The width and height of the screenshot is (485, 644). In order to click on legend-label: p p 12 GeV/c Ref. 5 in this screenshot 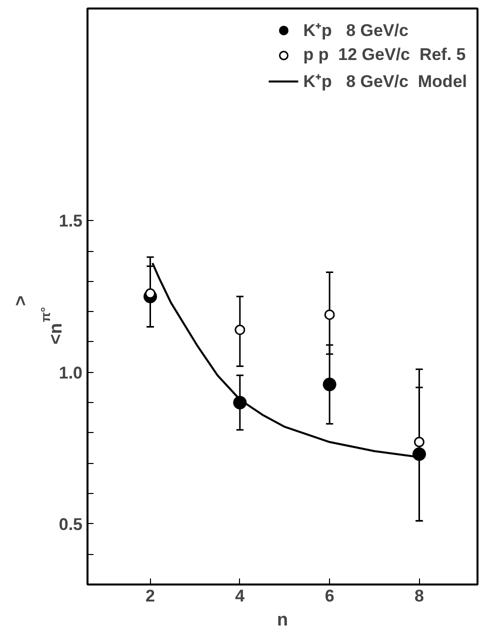, I will do `click(384, 55)`.